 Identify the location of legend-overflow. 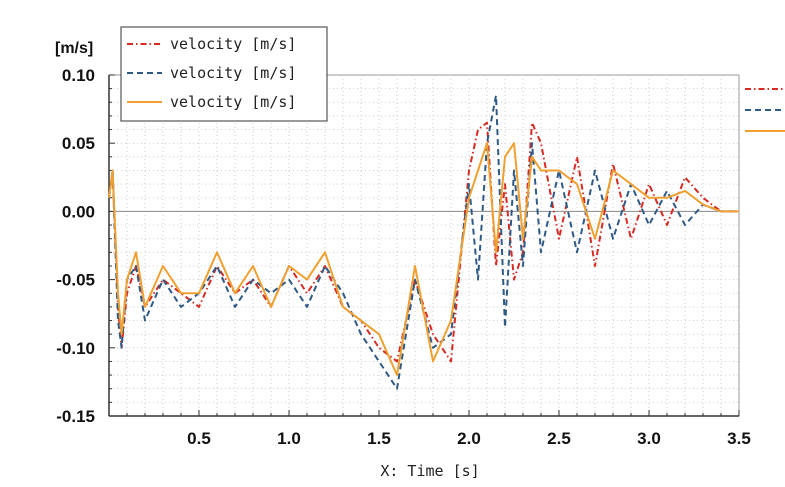
(765, 110).